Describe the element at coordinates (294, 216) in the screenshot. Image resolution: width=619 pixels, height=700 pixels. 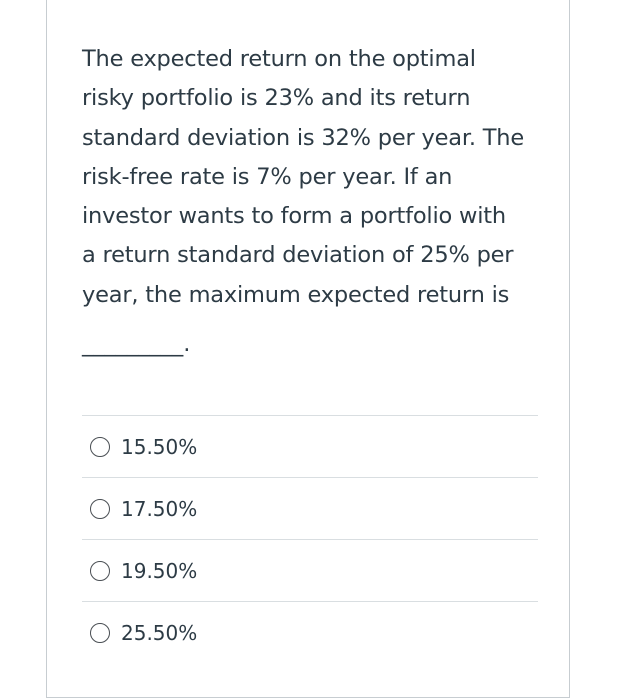
I see `question-line: investor wants to form a portfolio with` at that location.